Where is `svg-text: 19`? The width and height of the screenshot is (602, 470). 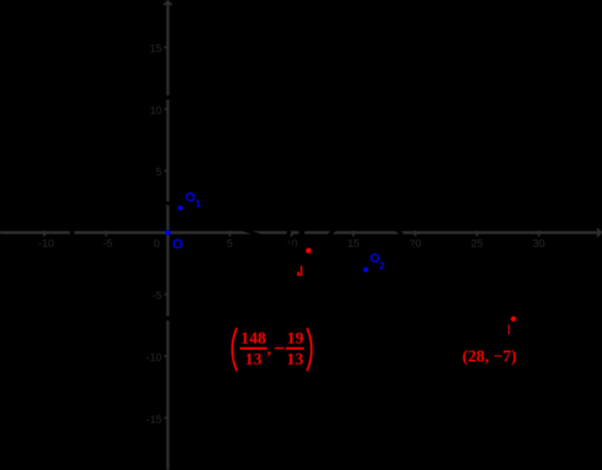
svg-text: 19 is located at coordinates (295, 338).